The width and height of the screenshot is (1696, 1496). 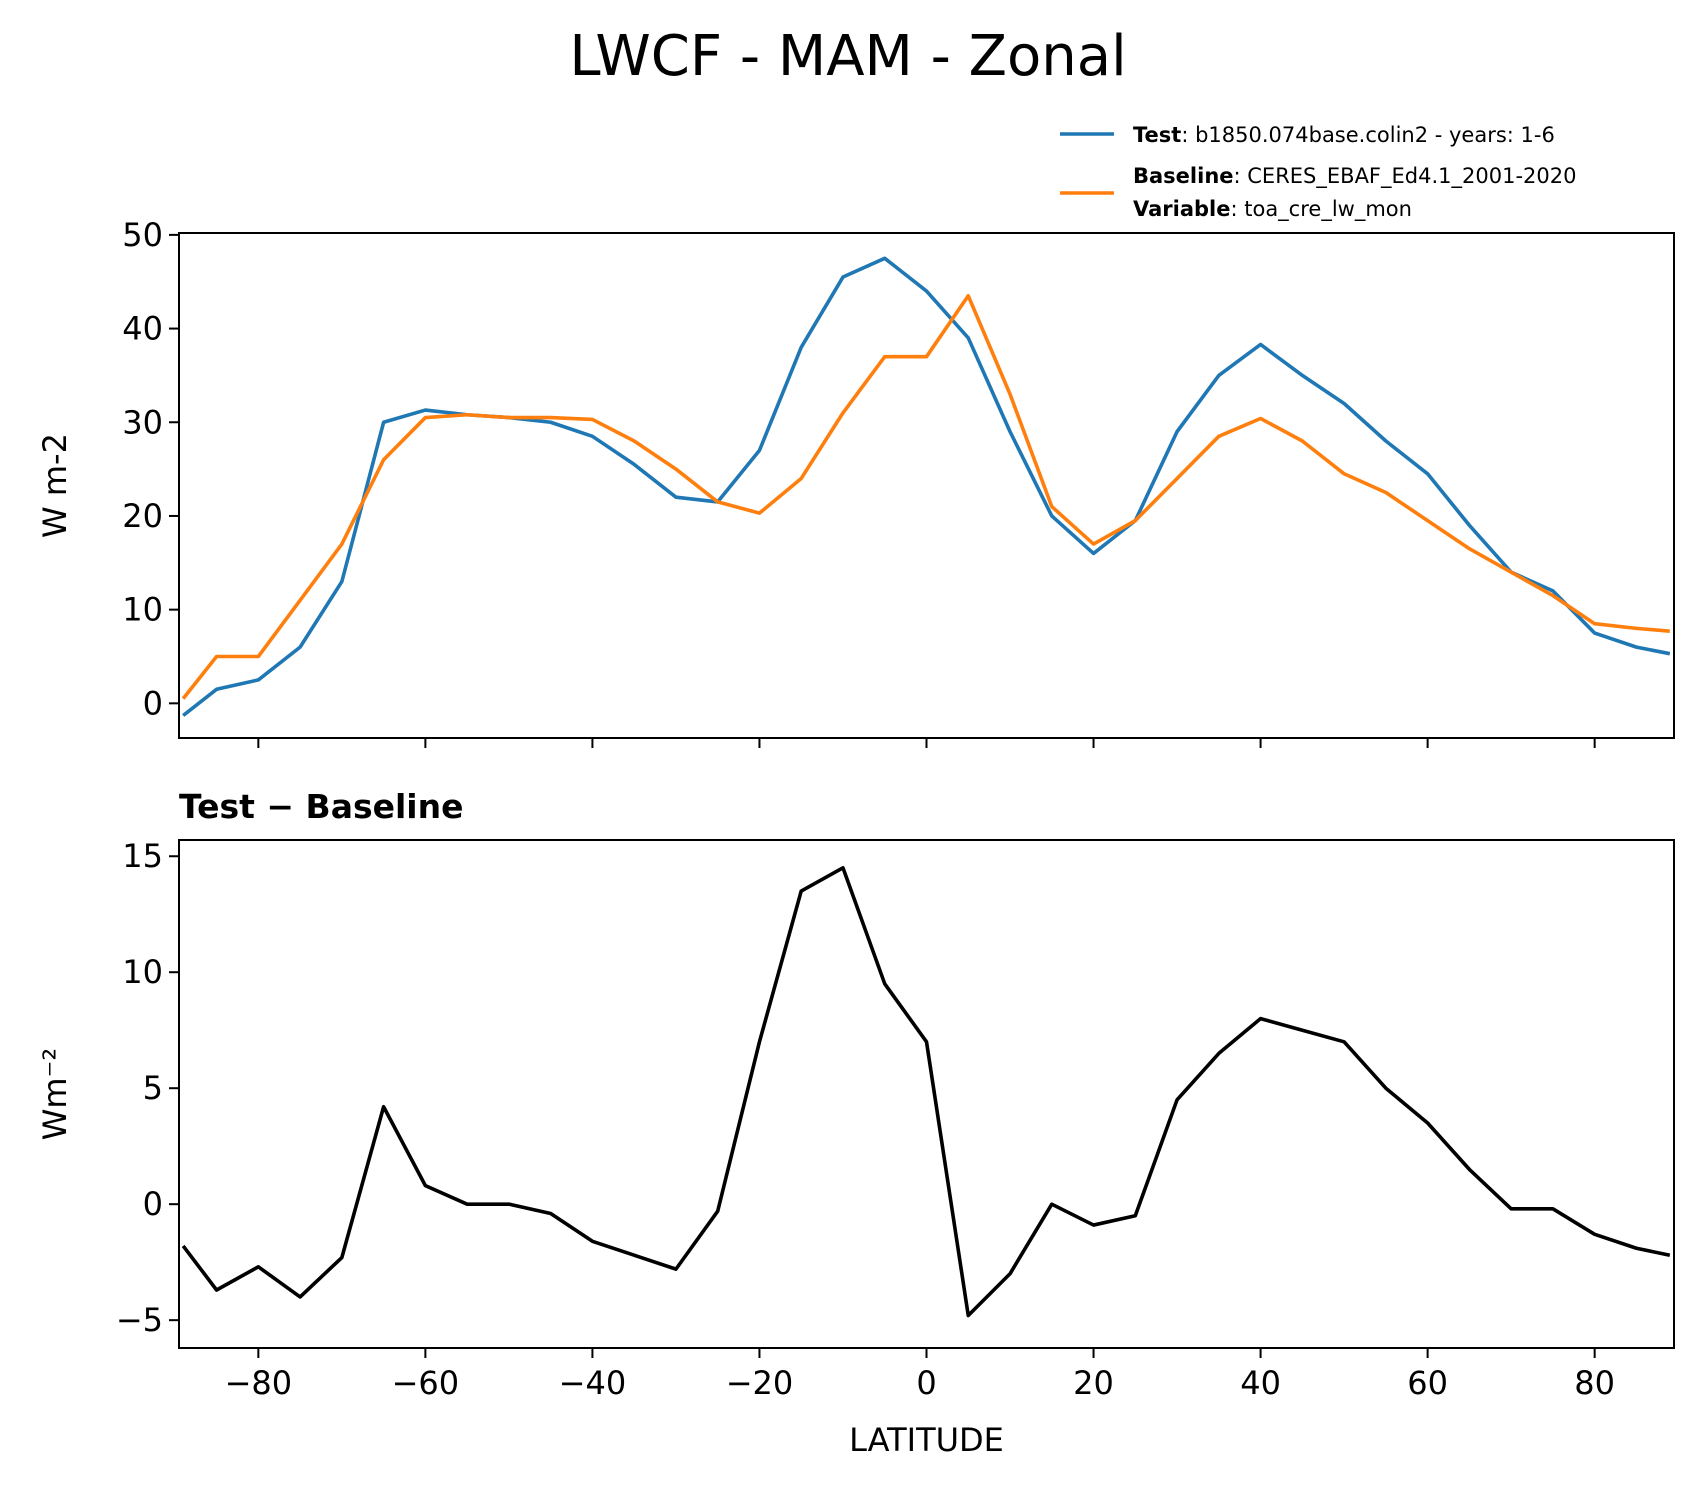 What do you see at coordinates (1093, 1383) in the screenshot?
I see `x-tick-label: 20` at bounding box center [1093, 1383].